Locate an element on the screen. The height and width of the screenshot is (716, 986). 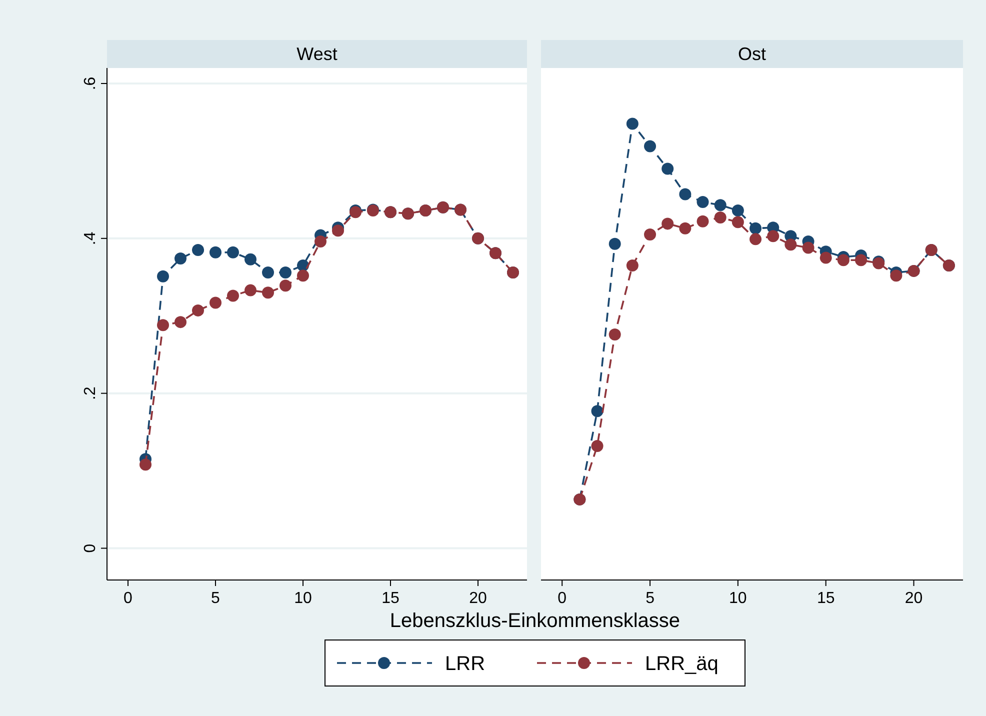
chart-title: West is located at coordinates (317, 54).